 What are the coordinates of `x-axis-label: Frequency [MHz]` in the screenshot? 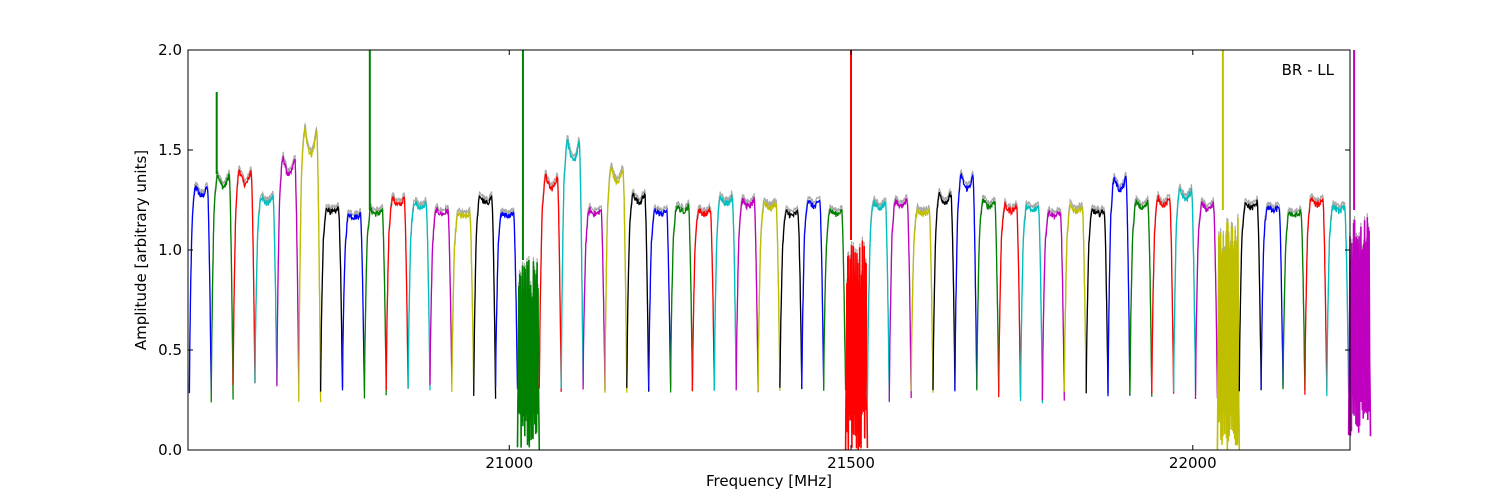 It's located at (769, 481).